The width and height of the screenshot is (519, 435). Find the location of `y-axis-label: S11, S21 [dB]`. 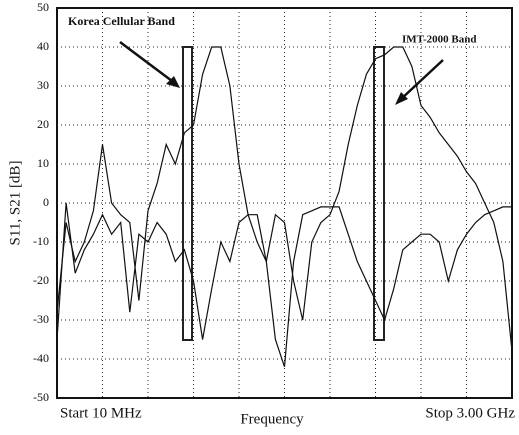

y-axis-label: S11, S21 [dB] is located at coordinates (15, 203).